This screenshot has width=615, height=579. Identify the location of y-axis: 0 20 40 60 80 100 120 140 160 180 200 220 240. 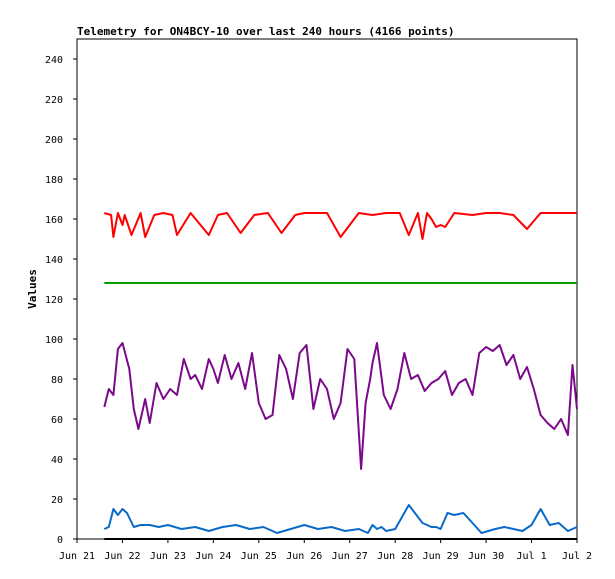
(61, 300).